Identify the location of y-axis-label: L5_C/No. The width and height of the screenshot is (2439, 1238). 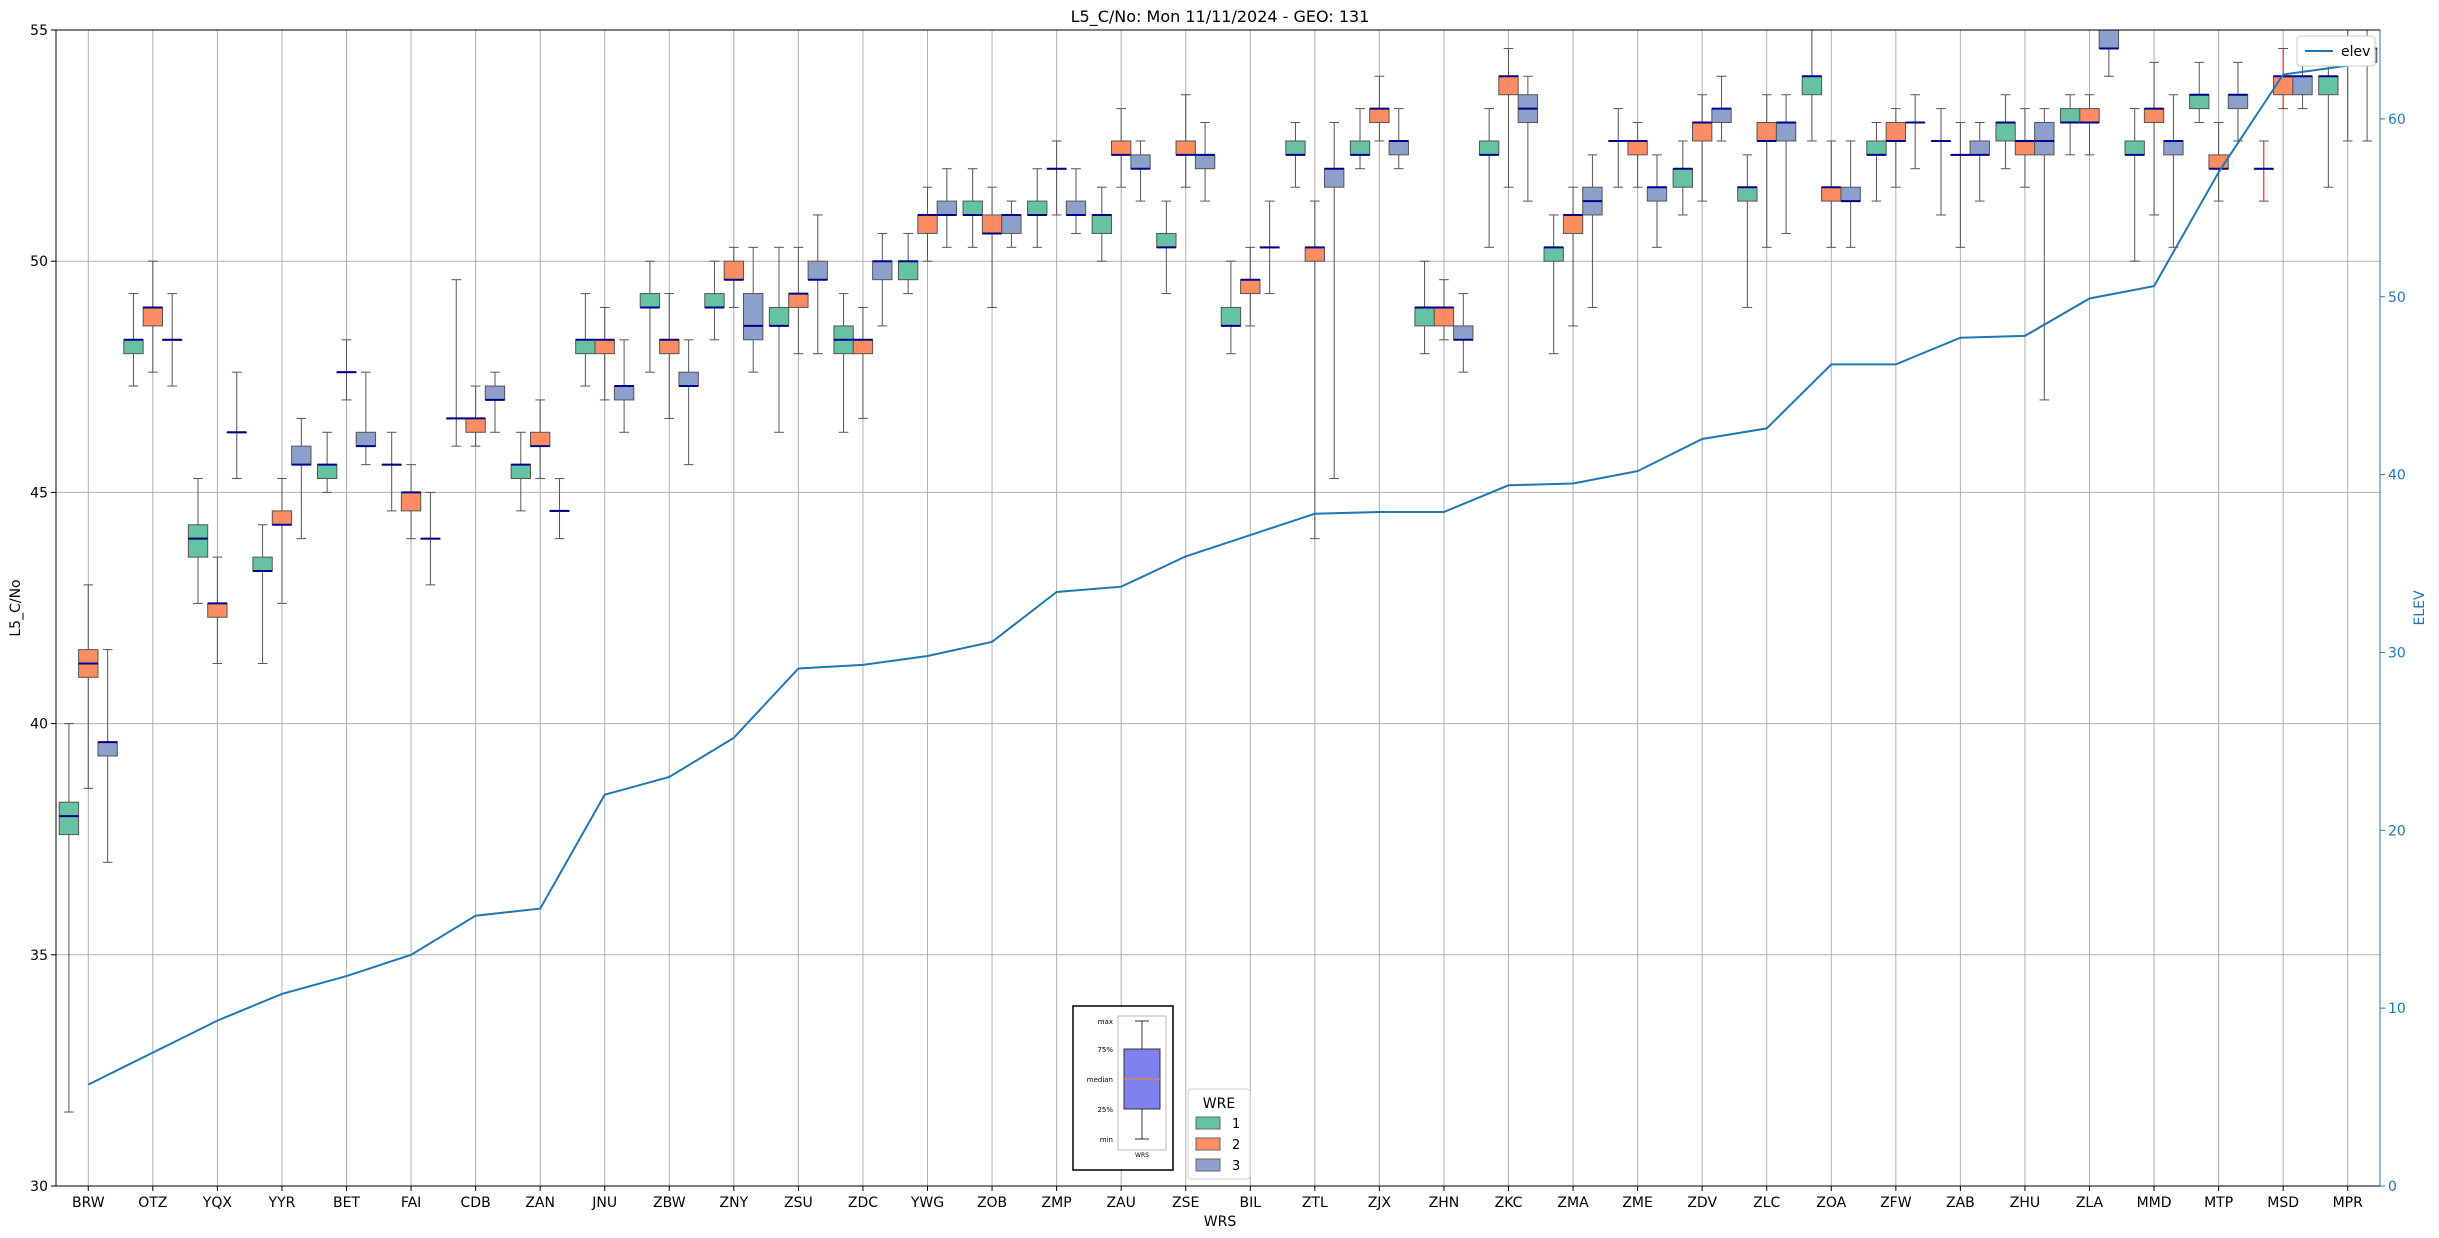
(16, 607).